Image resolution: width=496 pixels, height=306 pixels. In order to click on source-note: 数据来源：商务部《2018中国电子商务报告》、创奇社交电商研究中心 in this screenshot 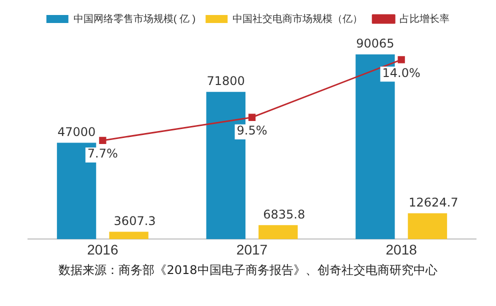, I will do `click(248, 270)`.